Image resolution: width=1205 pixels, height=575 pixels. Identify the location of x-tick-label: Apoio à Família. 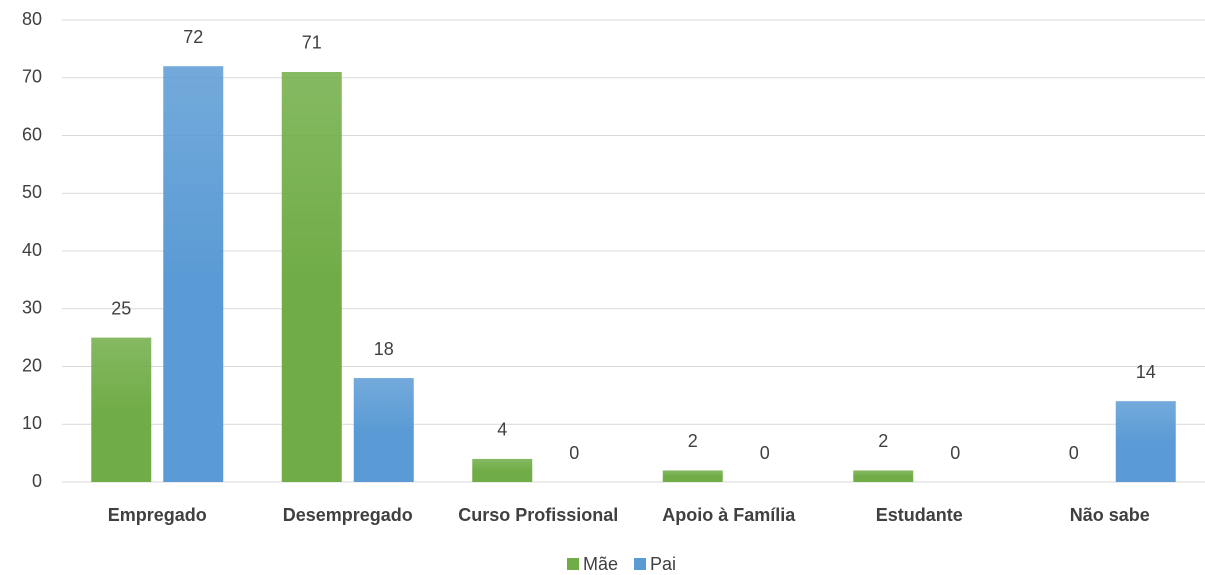
(729, 515).